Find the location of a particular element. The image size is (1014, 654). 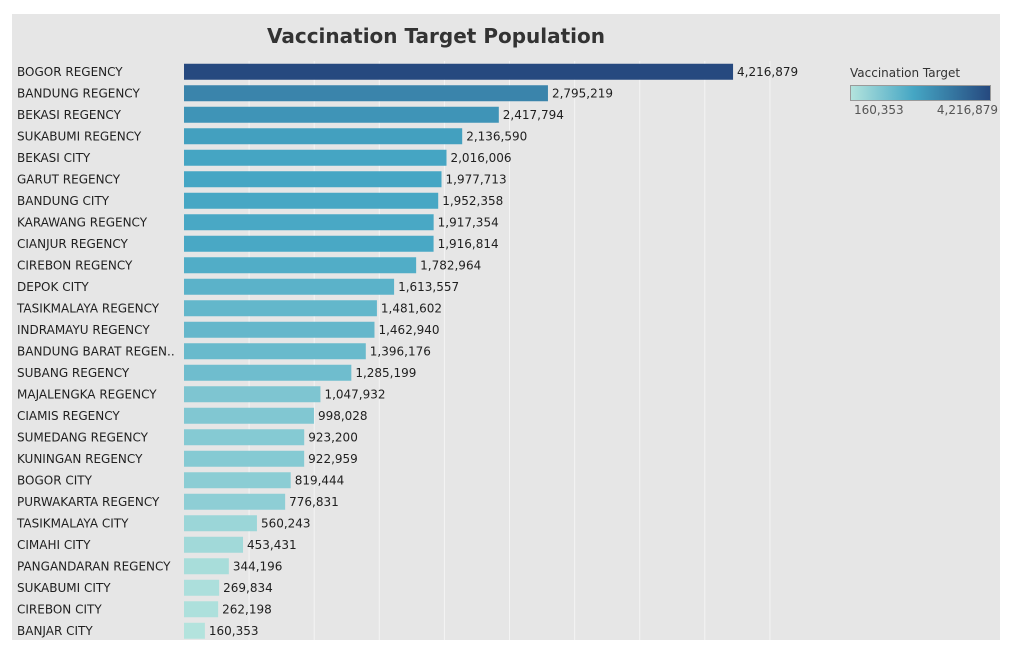

category-label: SUKABUMI REGENCY is located at coordinates (79, 136).